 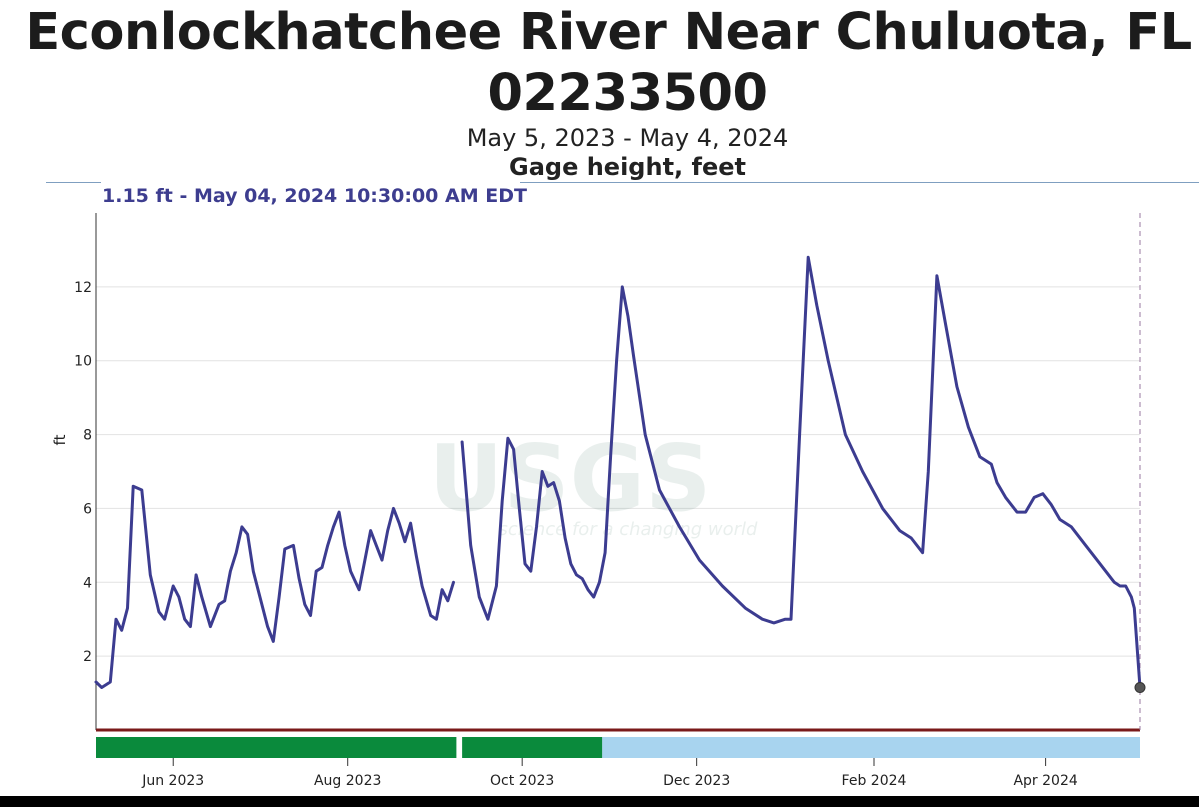 What do you see at coordinates (1045, 781) in the screenshot?
I see `x-tick-label: Apr 2024` at bounding box center [1045, 781].